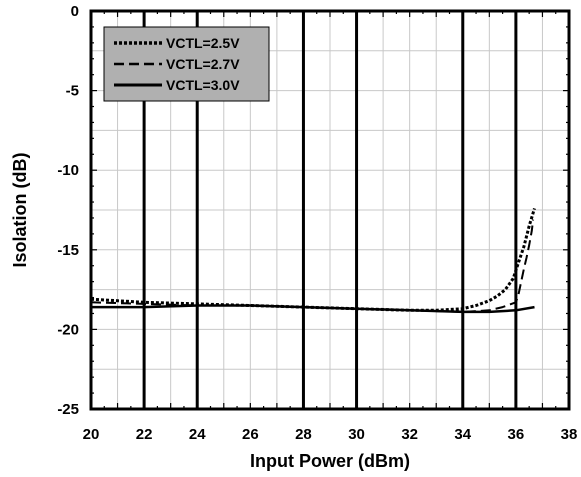  What do you see at coordinates (68, 250) in the screenshot?
I see `y-tick-label: -15` at bounding box center [68, 250].